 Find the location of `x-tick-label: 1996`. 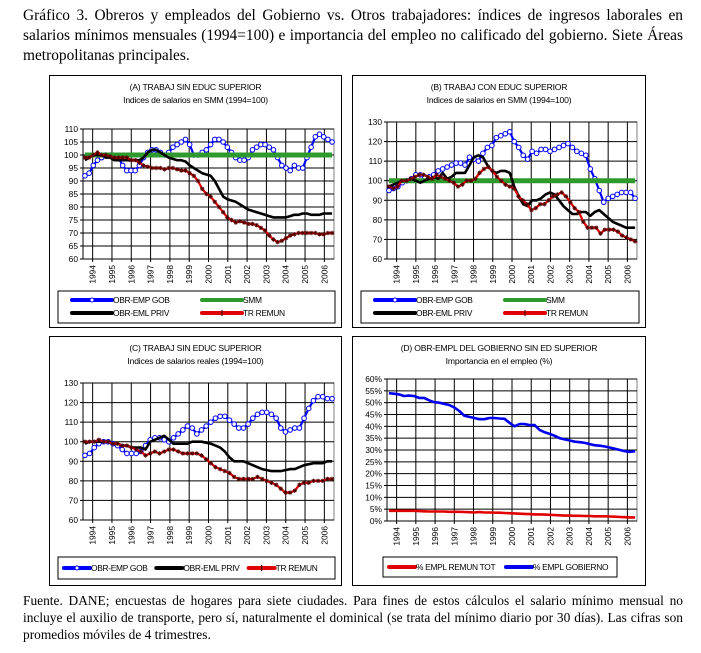

x-tick-label: 1996 is located at coordinates (435, 274).